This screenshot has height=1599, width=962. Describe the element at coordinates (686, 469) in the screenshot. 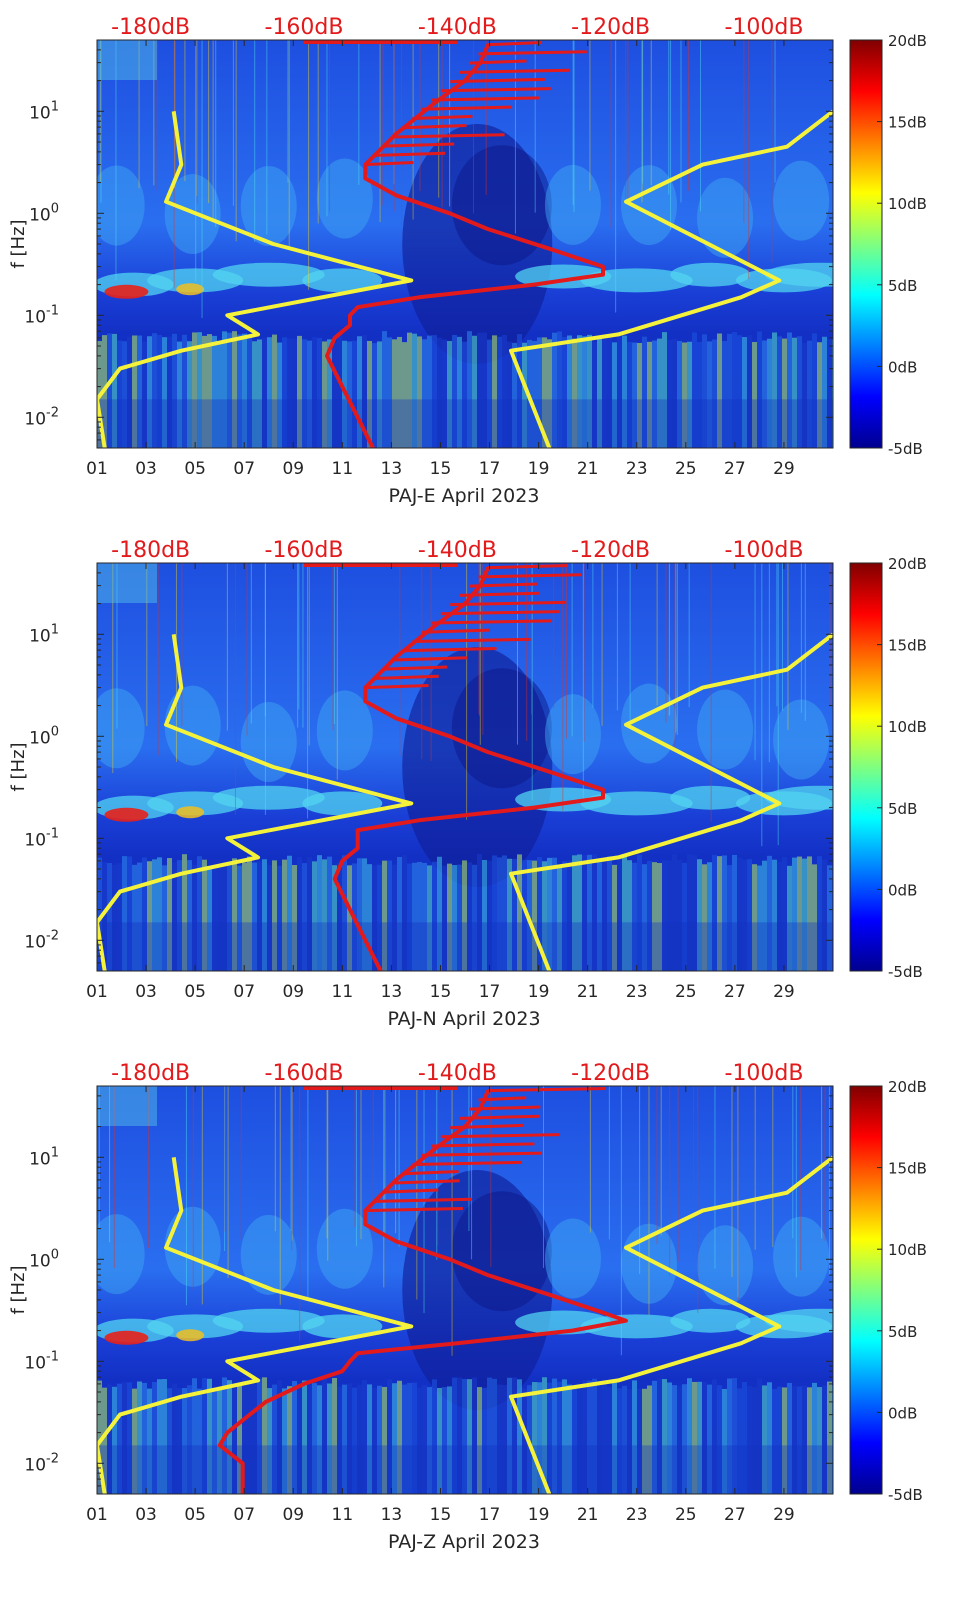

I see `x-tick-label: 25` at that location.